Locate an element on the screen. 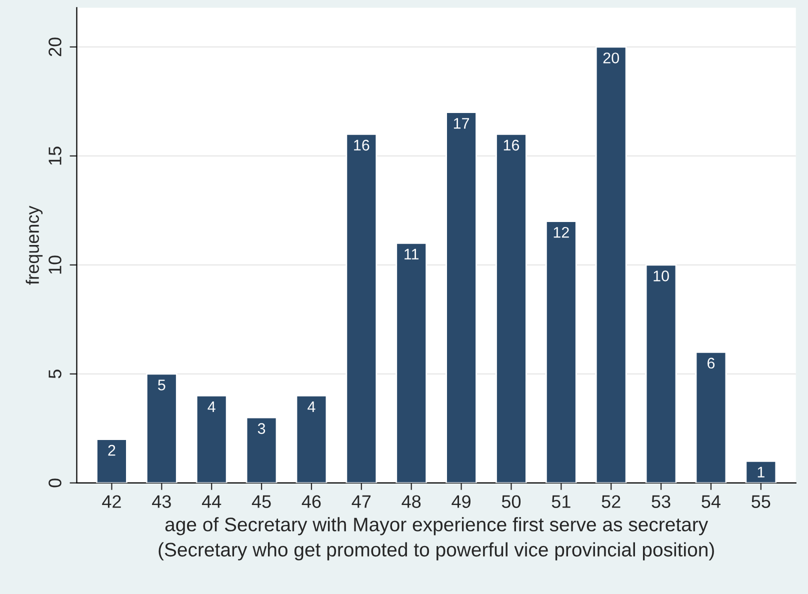  x-tick-label: 47 is located at coordinates (361, 501).